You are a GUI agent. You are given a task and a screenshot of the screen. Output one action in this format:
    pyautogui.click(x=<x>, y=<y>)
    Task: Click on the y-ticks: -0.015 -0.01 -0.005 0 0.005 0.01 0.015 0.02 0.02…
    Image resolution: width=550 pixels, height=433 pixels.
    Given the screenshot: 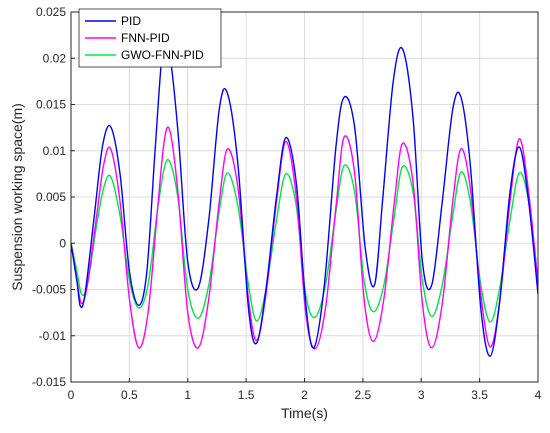 What is the action you would take?
    pyautogui.click(x=53, y=197)
    